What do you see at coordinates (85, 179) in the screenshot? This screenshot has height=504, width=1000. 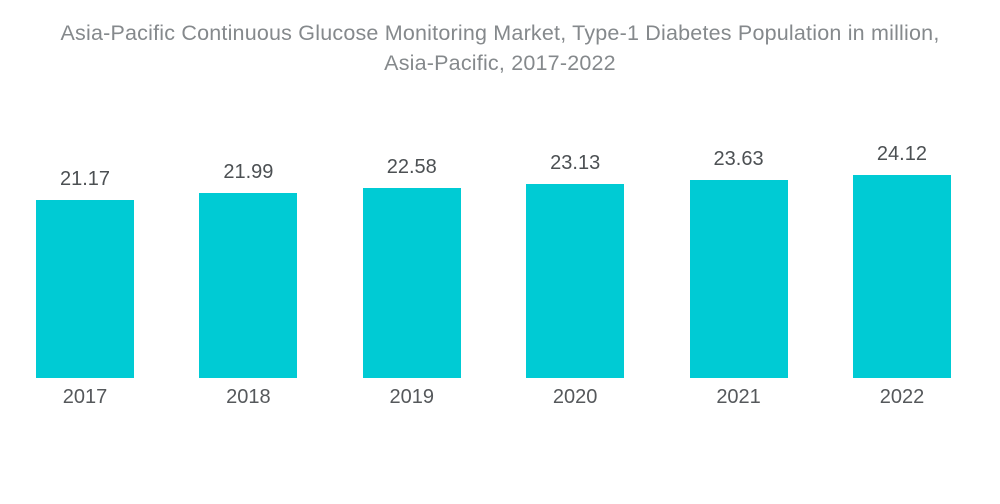 I see `bar-value-label: 21.17` at bounding box center [85, 179].